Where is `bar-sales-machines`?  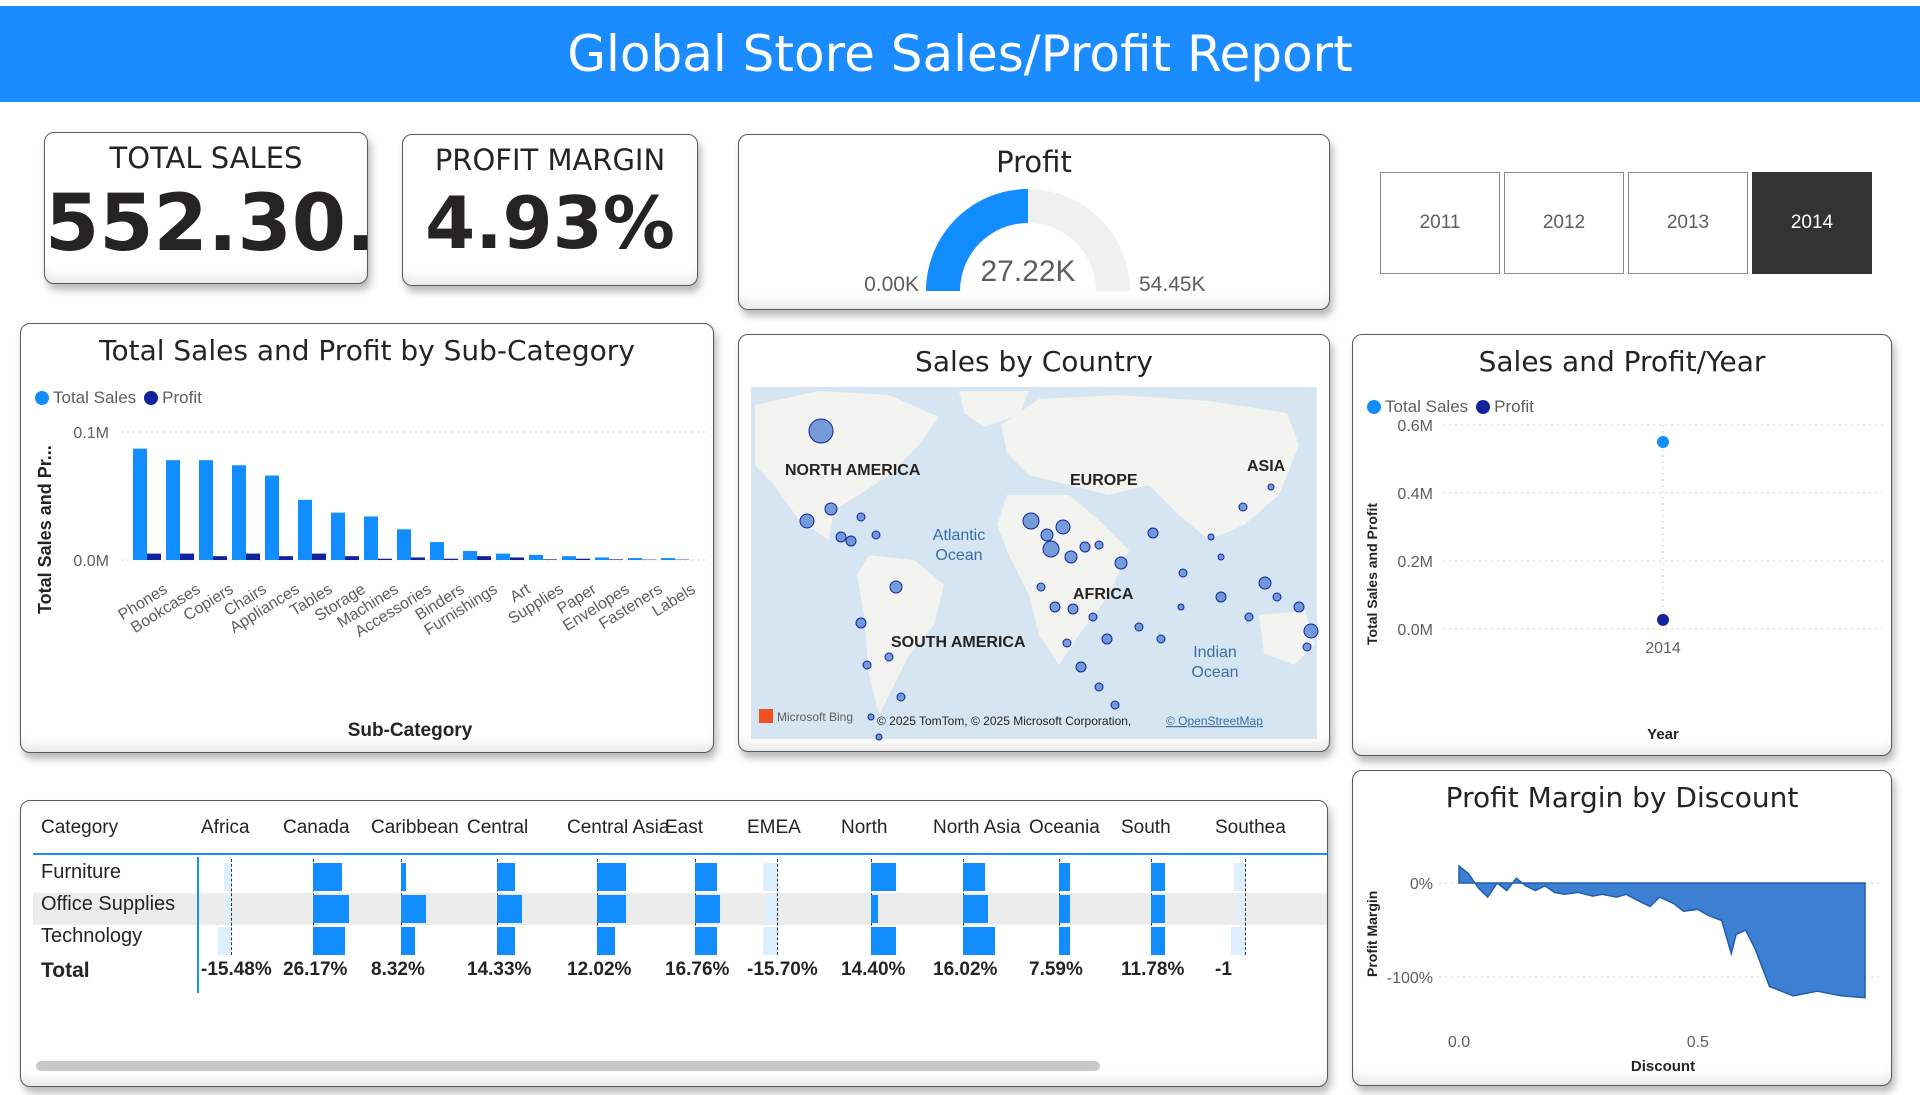 bar-sales-machines is located at coordinates (371, 538).